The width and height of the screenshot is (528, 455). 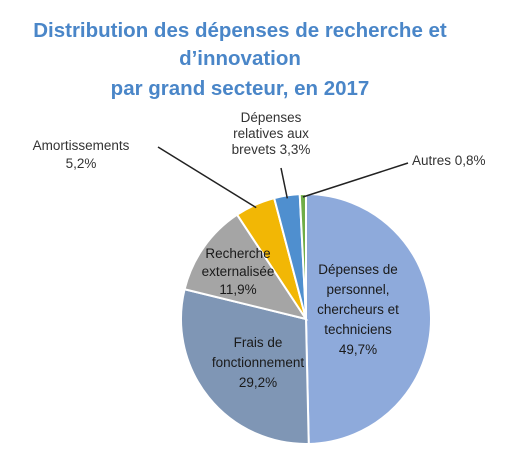 I want to click on chart-title-line-3: par grand secteur, en 2017, so click(x=240, y=88).